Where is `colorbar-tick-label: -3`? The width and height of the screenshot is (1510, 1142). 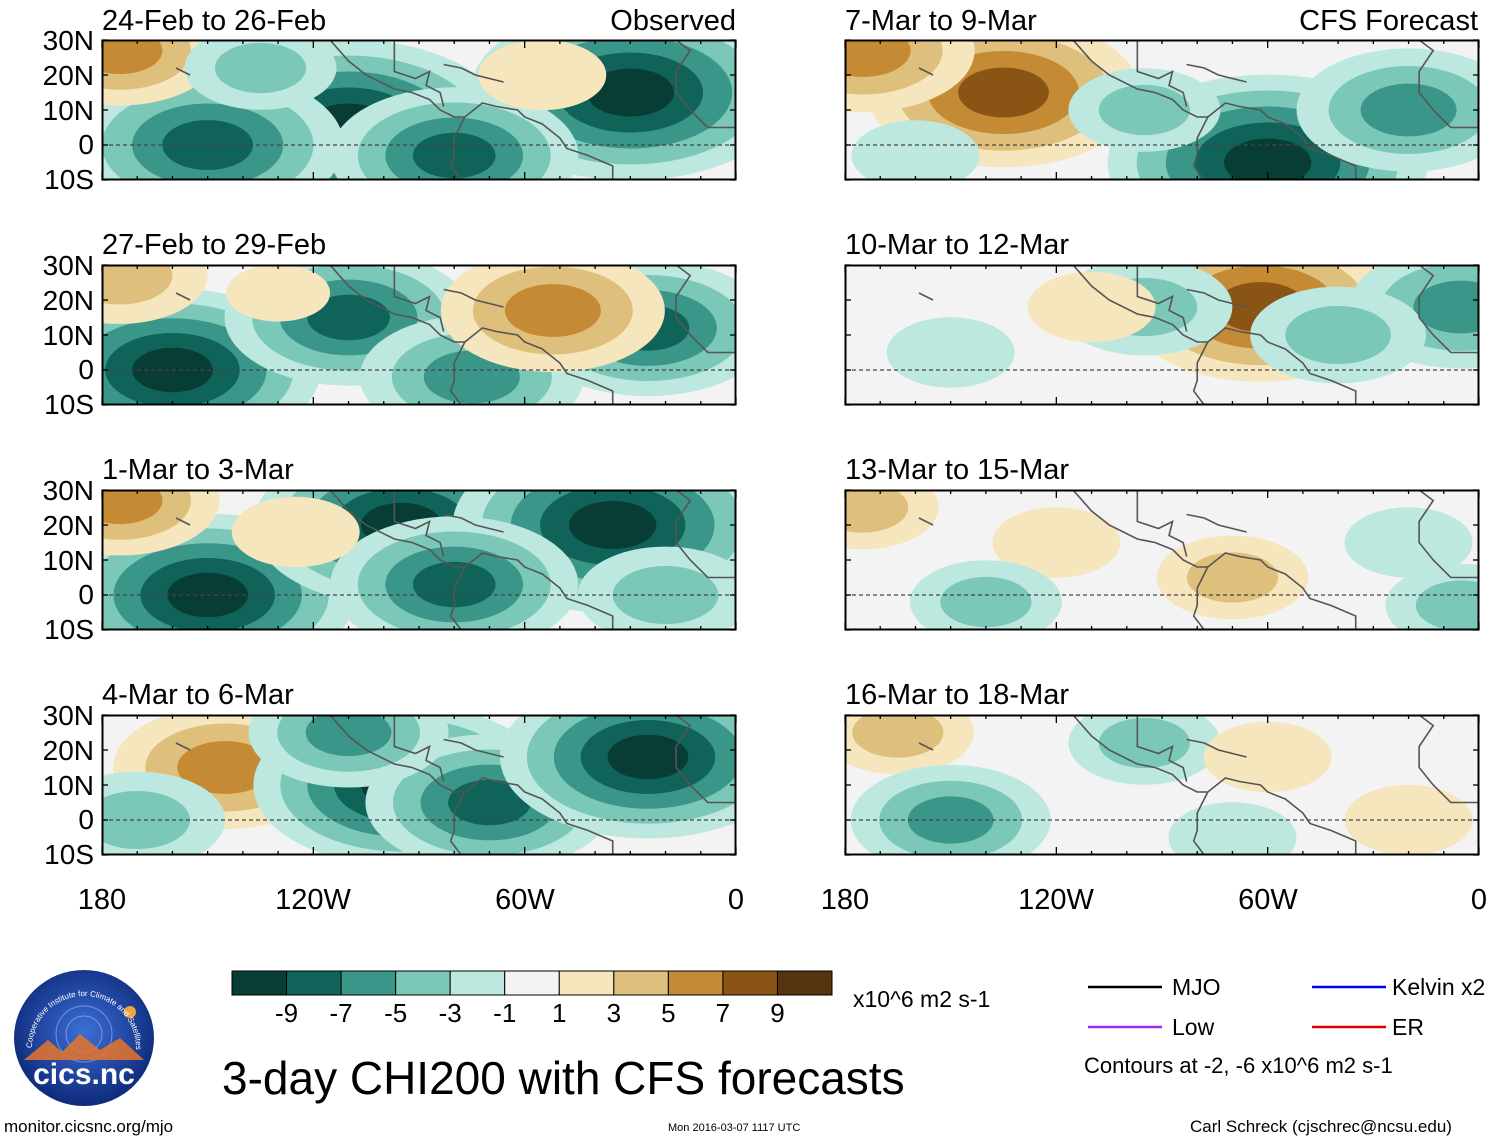
colorbar-tick-label: -3 is located at coordinates (450, 1013).